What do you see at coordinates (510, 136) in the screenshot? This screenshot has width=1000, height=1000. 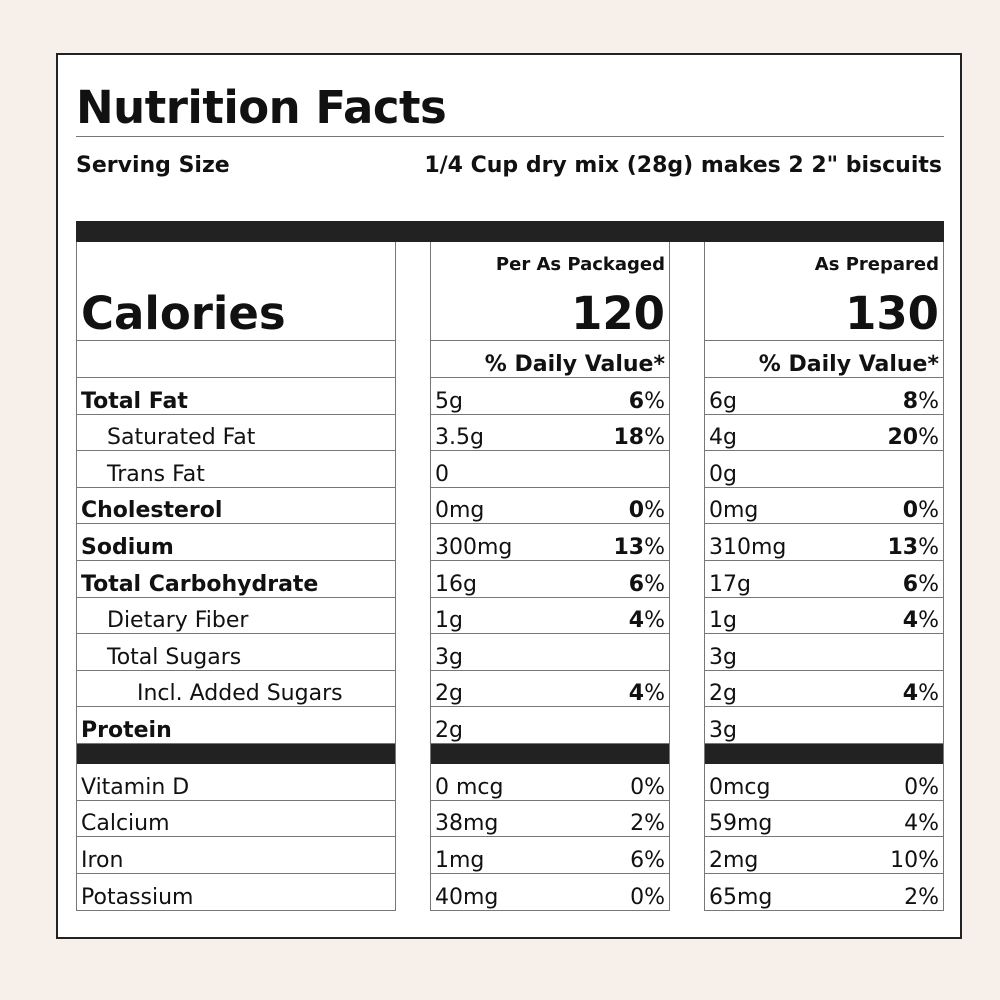 I see `title-divider` at bounding box center [510, 136].